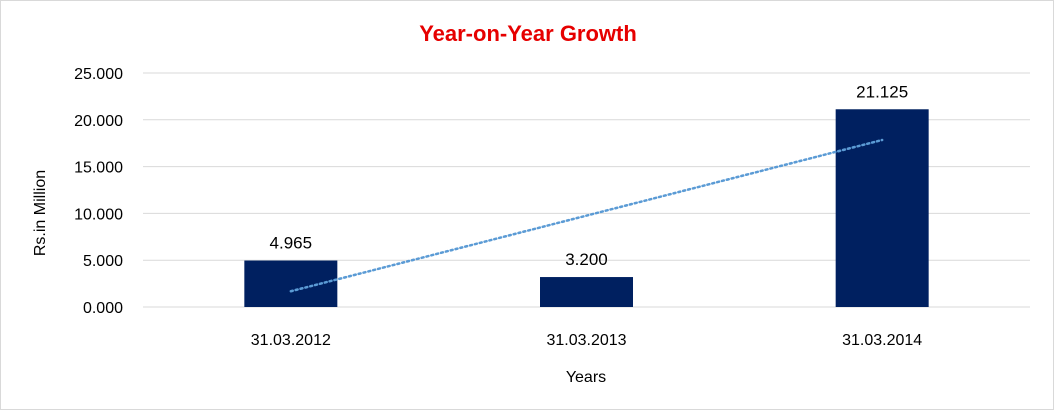 The image size is (1054, 411). I want to click on y-tick-label: 20.000, so click(98, 121).